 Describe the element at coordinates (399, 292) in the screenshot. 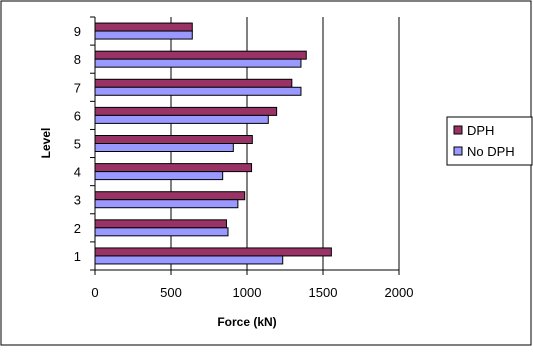

I see `x-tick-label: 2000` at that location.